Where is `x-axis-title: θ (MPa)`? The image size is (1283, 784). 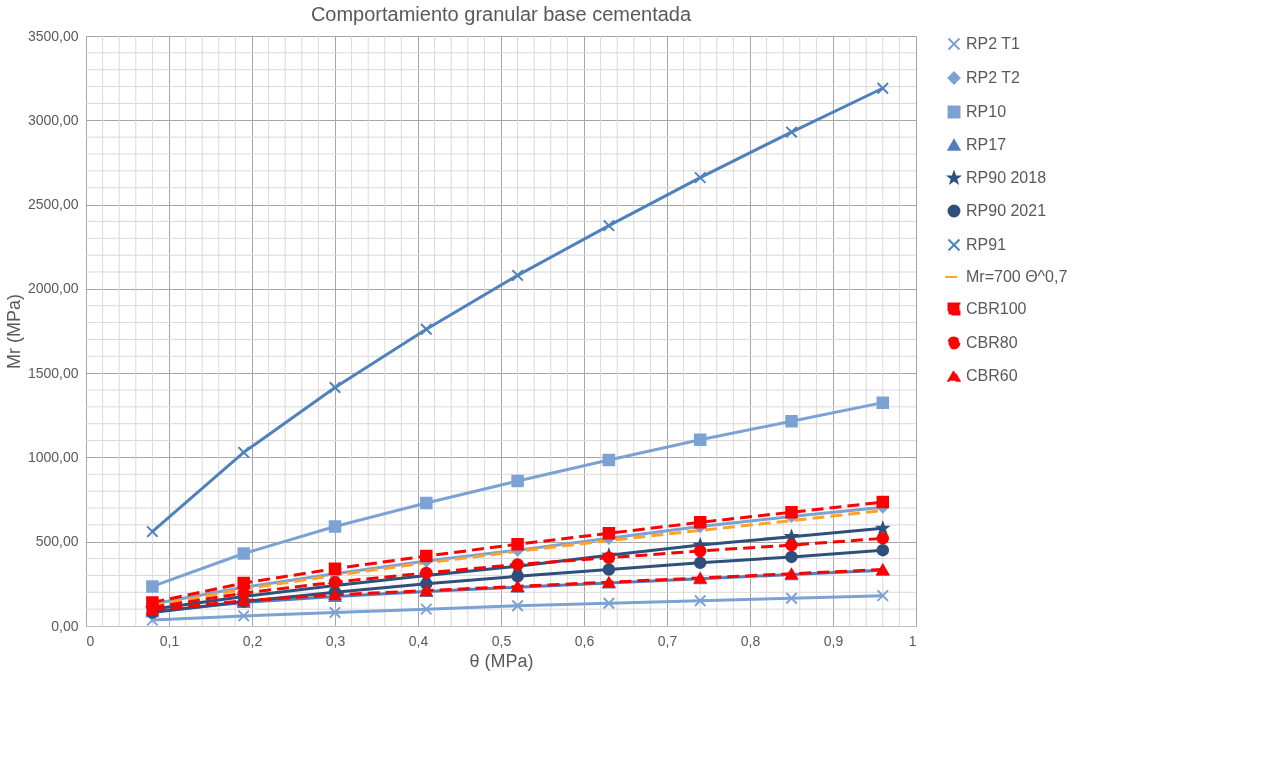 x-axis-title: θ (MPa) is located at coordinates (501, 660).